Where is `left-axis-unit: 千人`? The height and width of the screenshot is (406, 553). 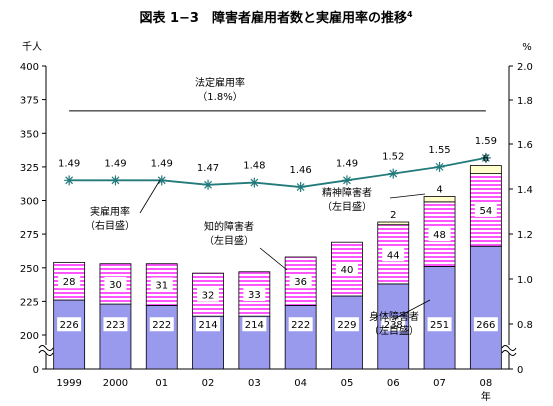
left-axis-unit: 千人 is located at coordinates (32, 47).